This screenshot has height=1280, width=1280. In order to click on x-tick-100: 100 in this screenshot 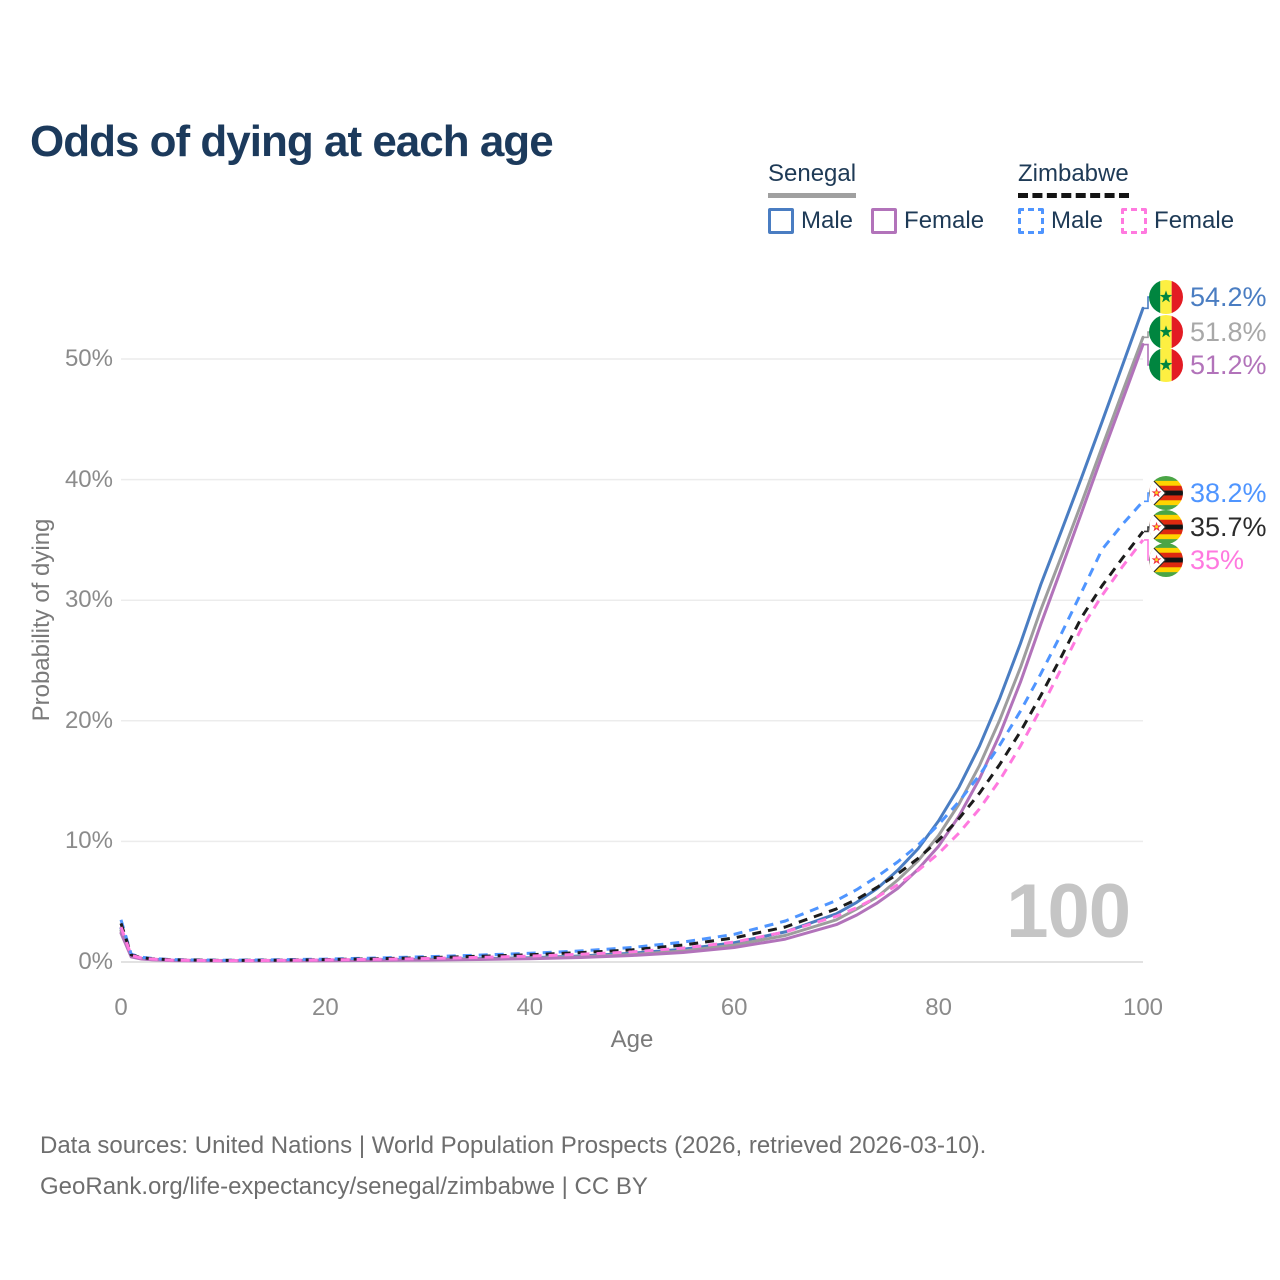, I will do `click(1143, 1007)`.